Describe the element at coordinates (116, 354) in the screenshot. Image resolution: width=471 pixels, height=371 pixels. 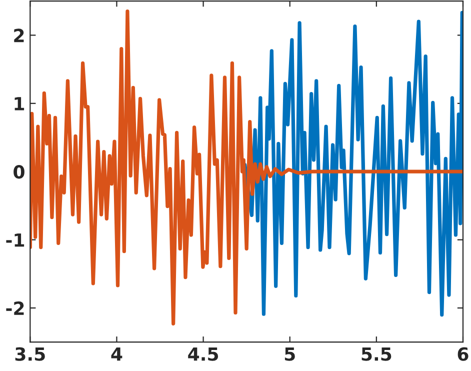
I see `x-tick-label: 4` at that location.